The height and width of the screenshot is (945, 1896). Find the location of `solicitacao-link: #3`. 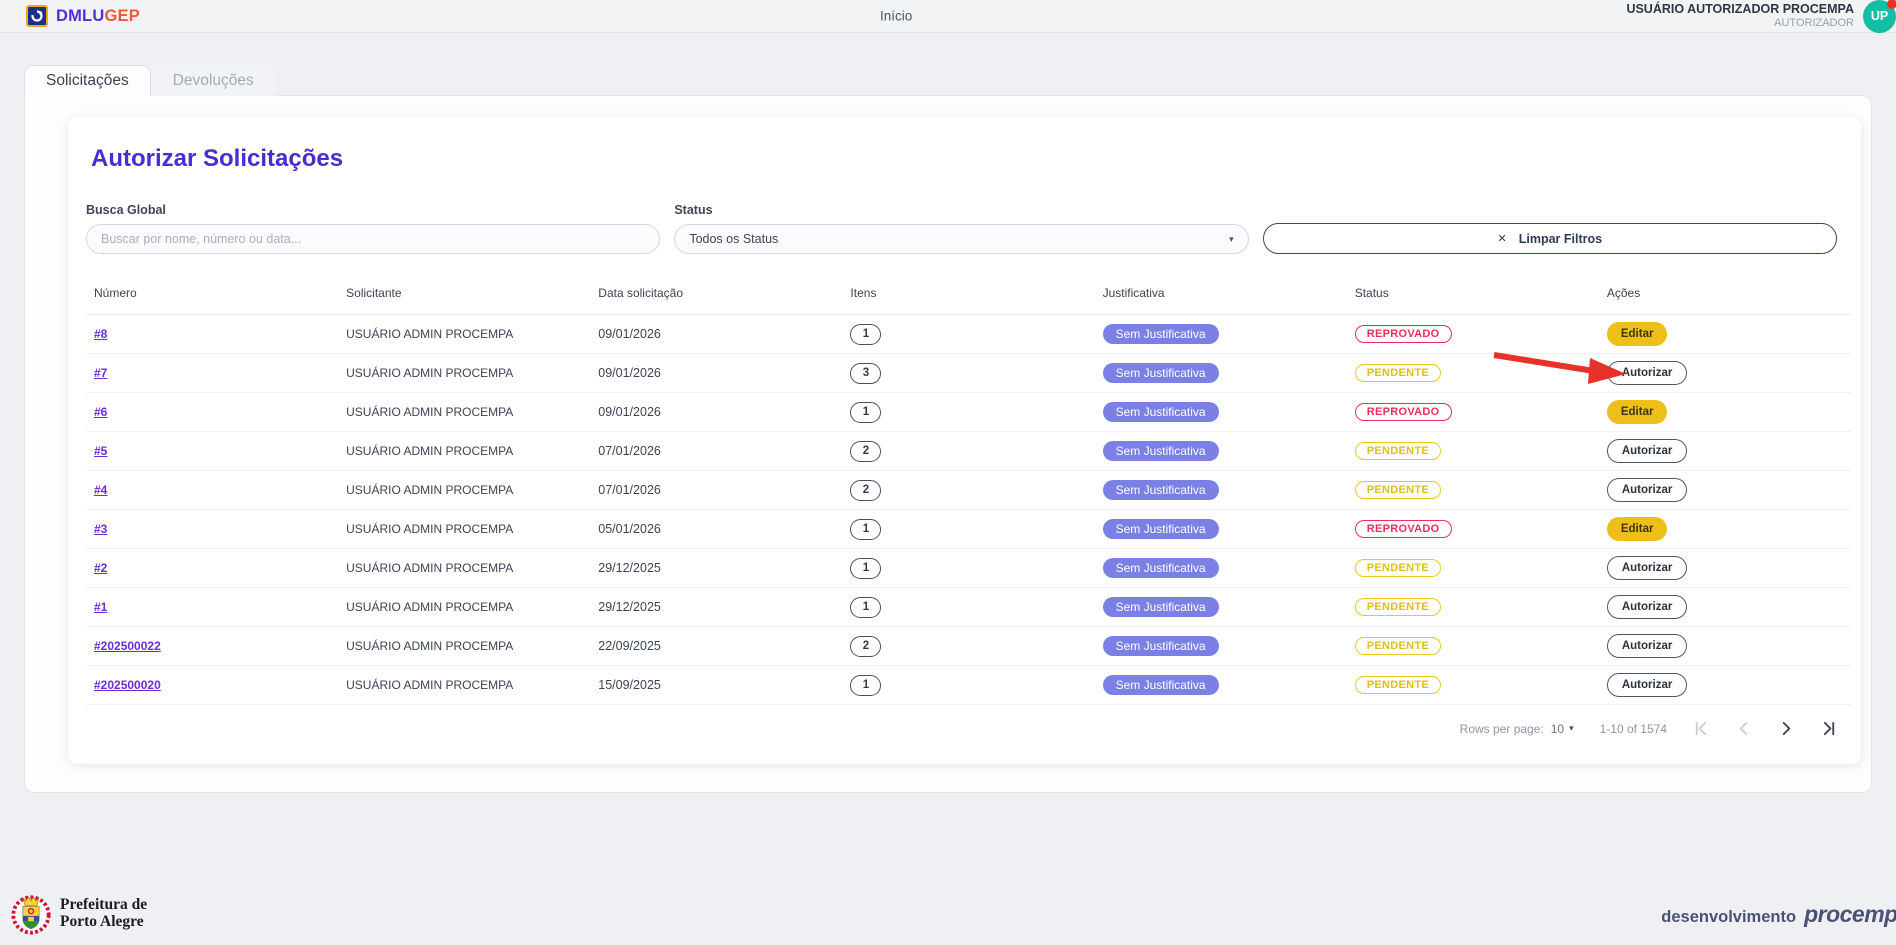

solicitacao-link: #3 is located at coordinates (101, 529).